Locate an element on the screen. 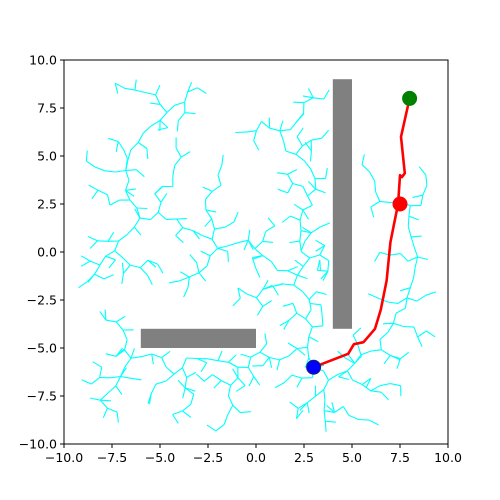 The height and width of the screenshot is (500, 500). path-layer is located at coordinates (362, 233).